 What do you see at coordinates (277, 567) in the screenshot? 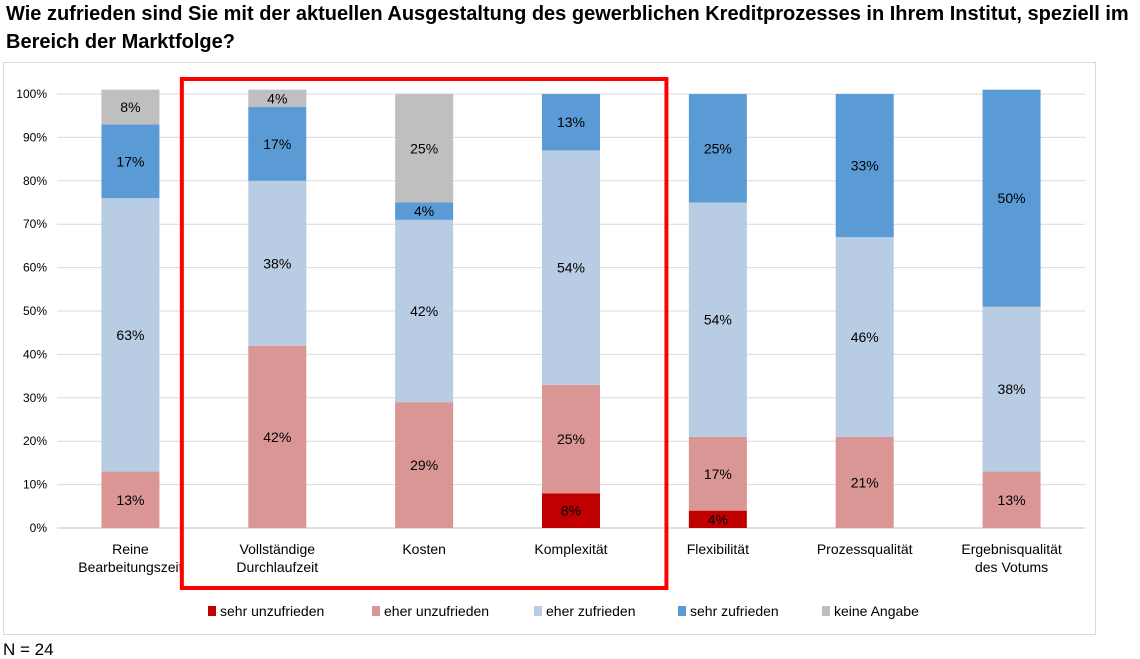
I see `category-label: Durchlaufzeit` at bounding box center [277, 567].